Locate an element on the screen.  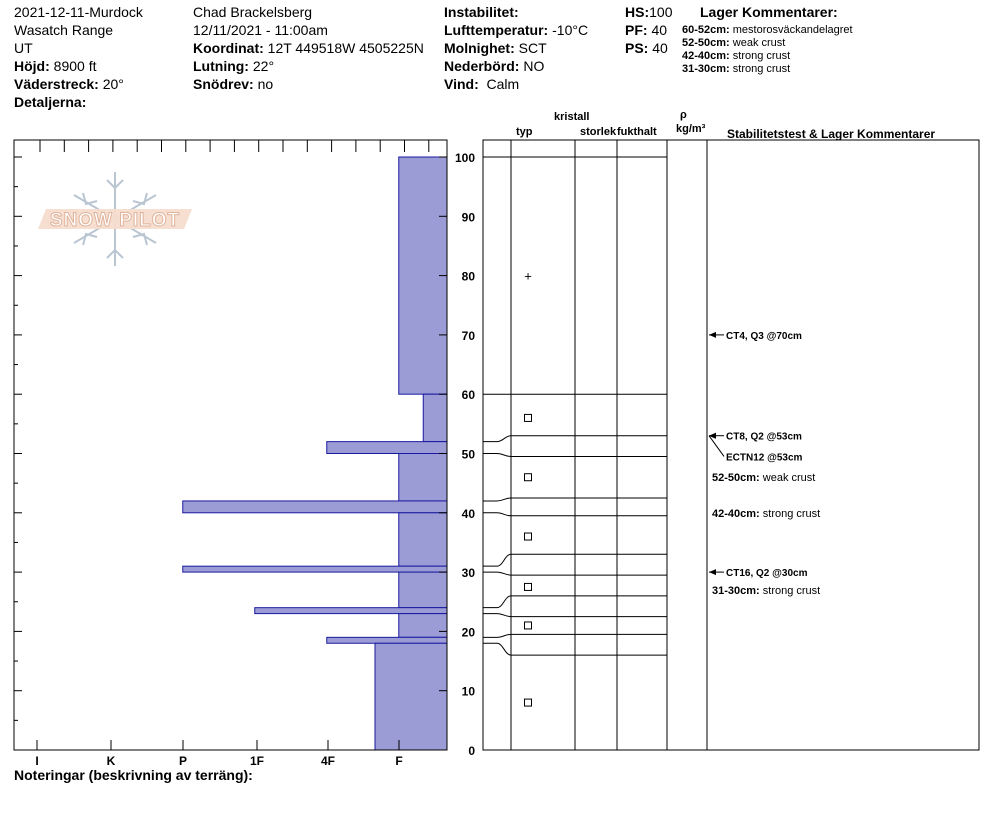
y-tick-label: 10 is located at coordinates (469, 692).